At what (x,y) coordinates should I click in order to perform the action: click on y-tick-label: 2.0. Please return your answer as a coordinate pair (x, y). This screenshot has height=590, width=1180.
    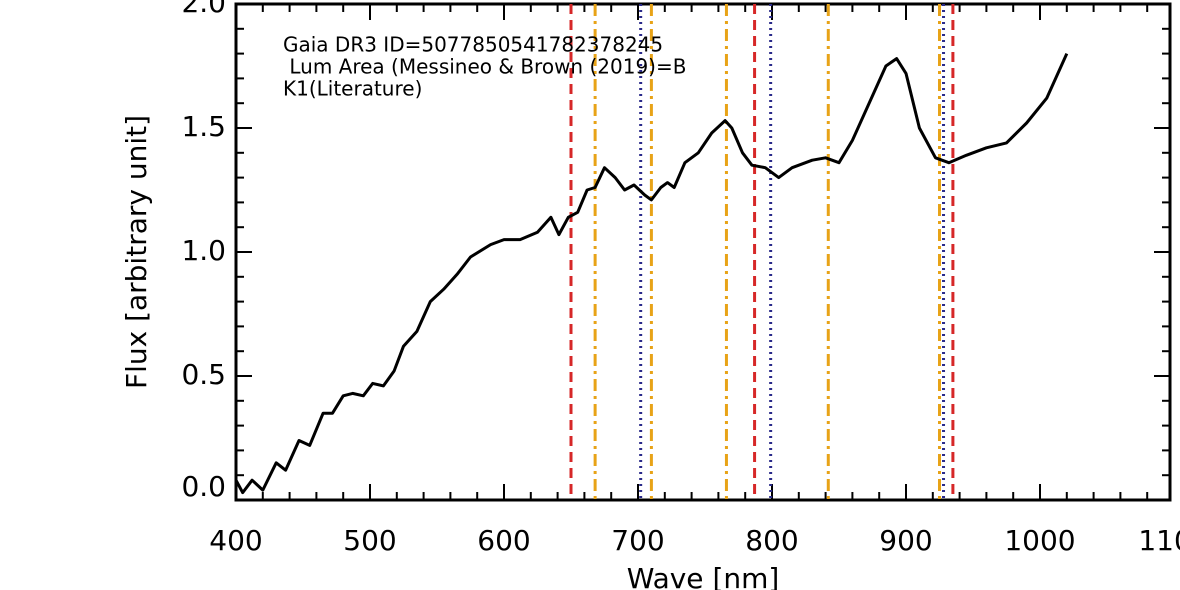
    Looking at the image, I should click on (203, 9).